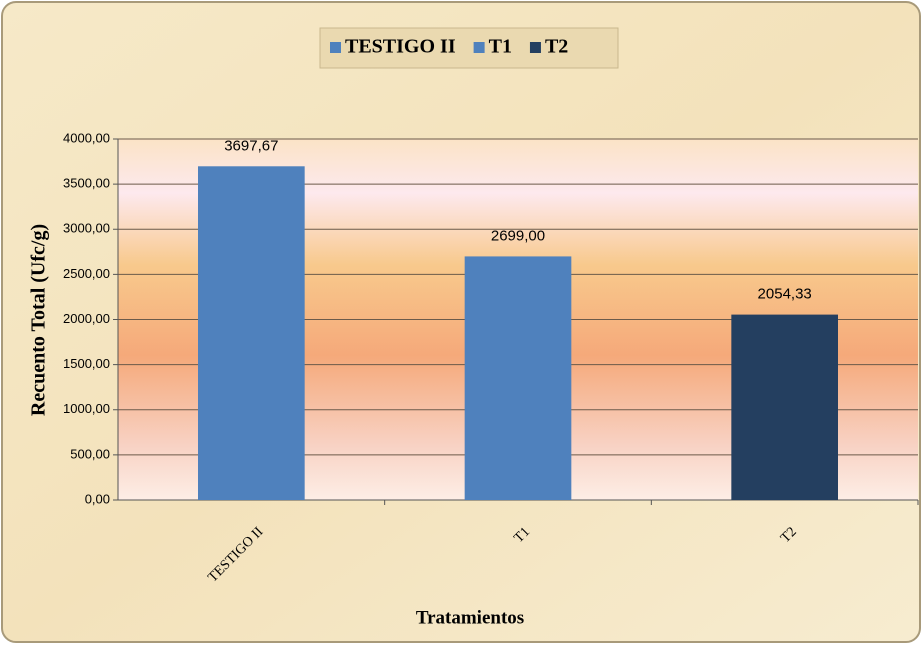 The height and width of the screenshot is (649, 922). What do you see at coordinates (785, 294) in the screenshot?
I see `data-label: 2054,33` at bounding box center [785, 294].